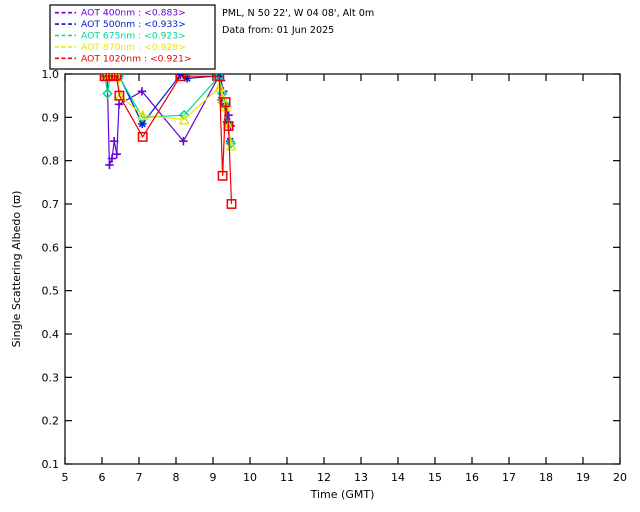  I want to click on x-tick-label: 5, so click(65, 477).